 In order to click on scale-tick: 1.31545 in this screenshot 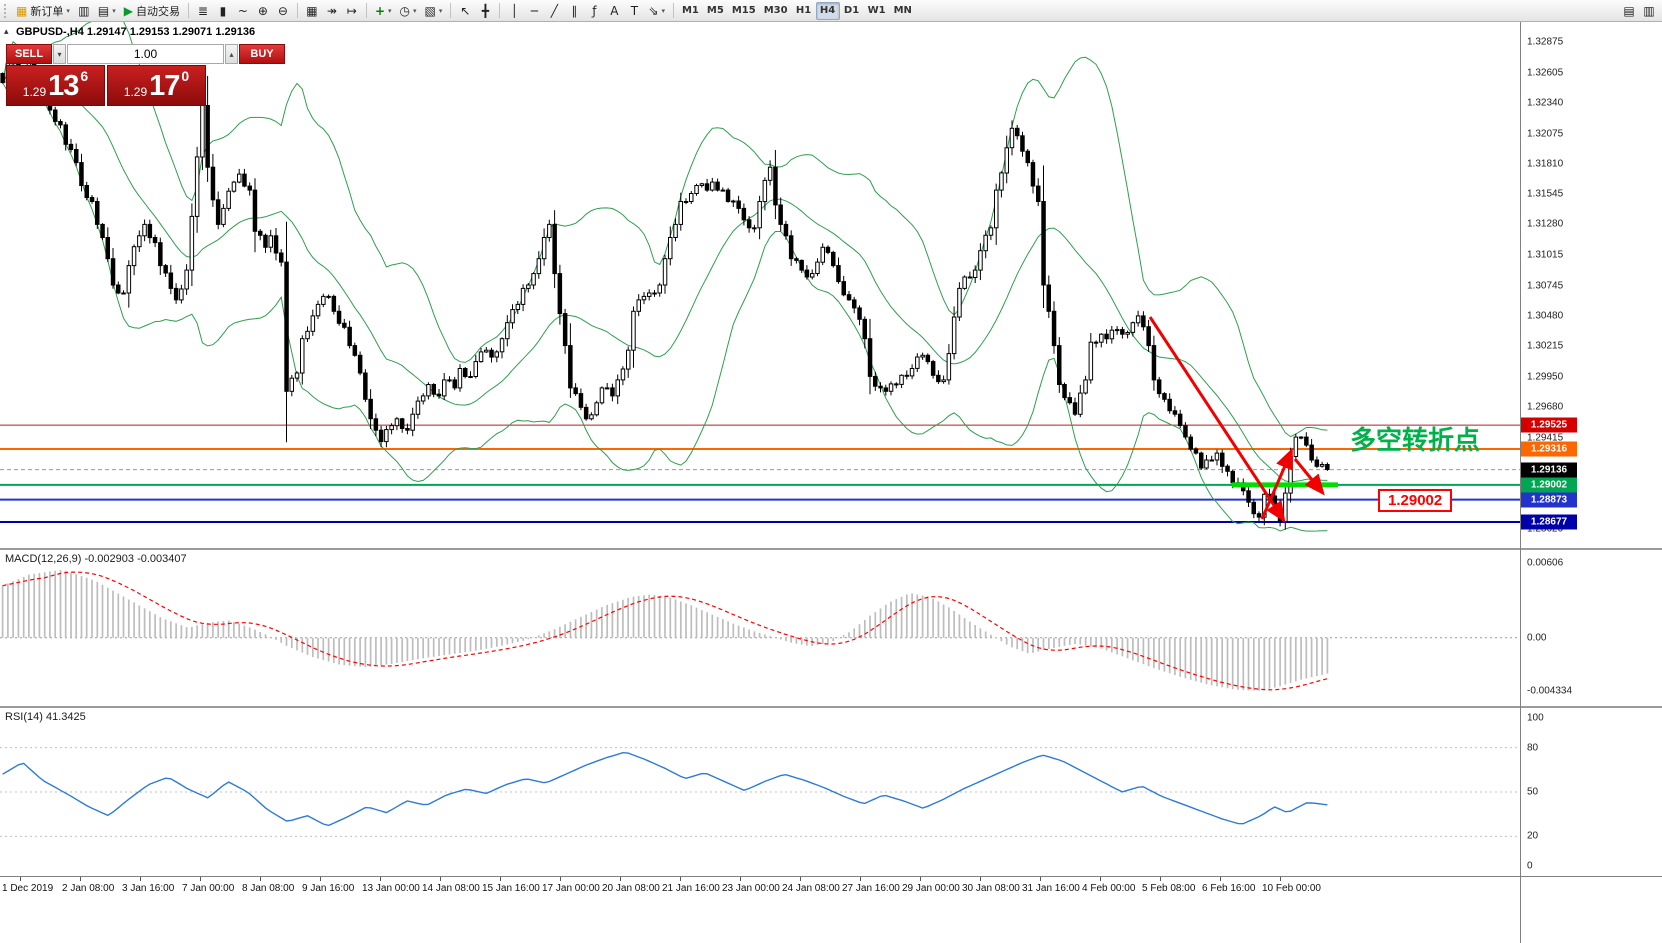, I will do `click(1545, 194)`.